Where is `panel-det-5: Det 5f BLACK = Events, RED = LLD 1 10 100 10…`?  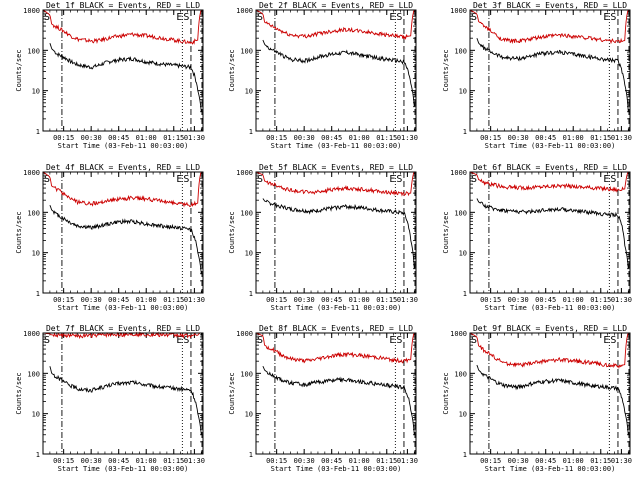
panel-det-5: Det 5f BLACK = Events, RED = LLD 1 10 100 10… is located at coordinates (323, 237).